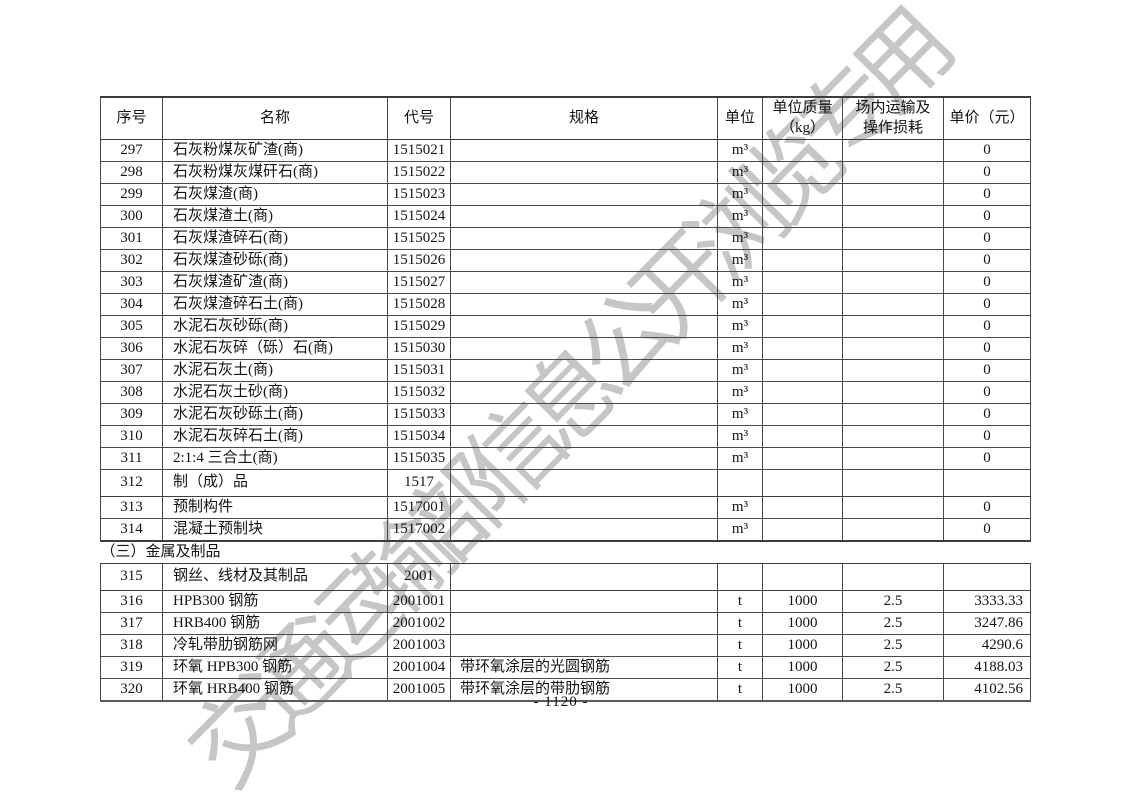 The height and width of the screenshot is (793, 1122). Describe the element at coordinates (275, 392) in the screenshot. I see `cell-name: 水泥石灰土砂(商)` at that location.